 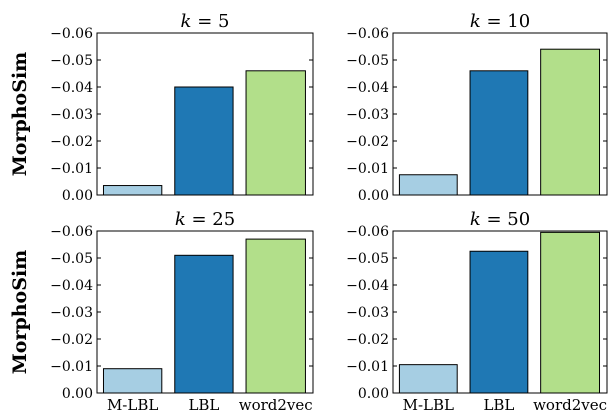 I want to click on panel-title: k = 50, so click(x=500, y=219).